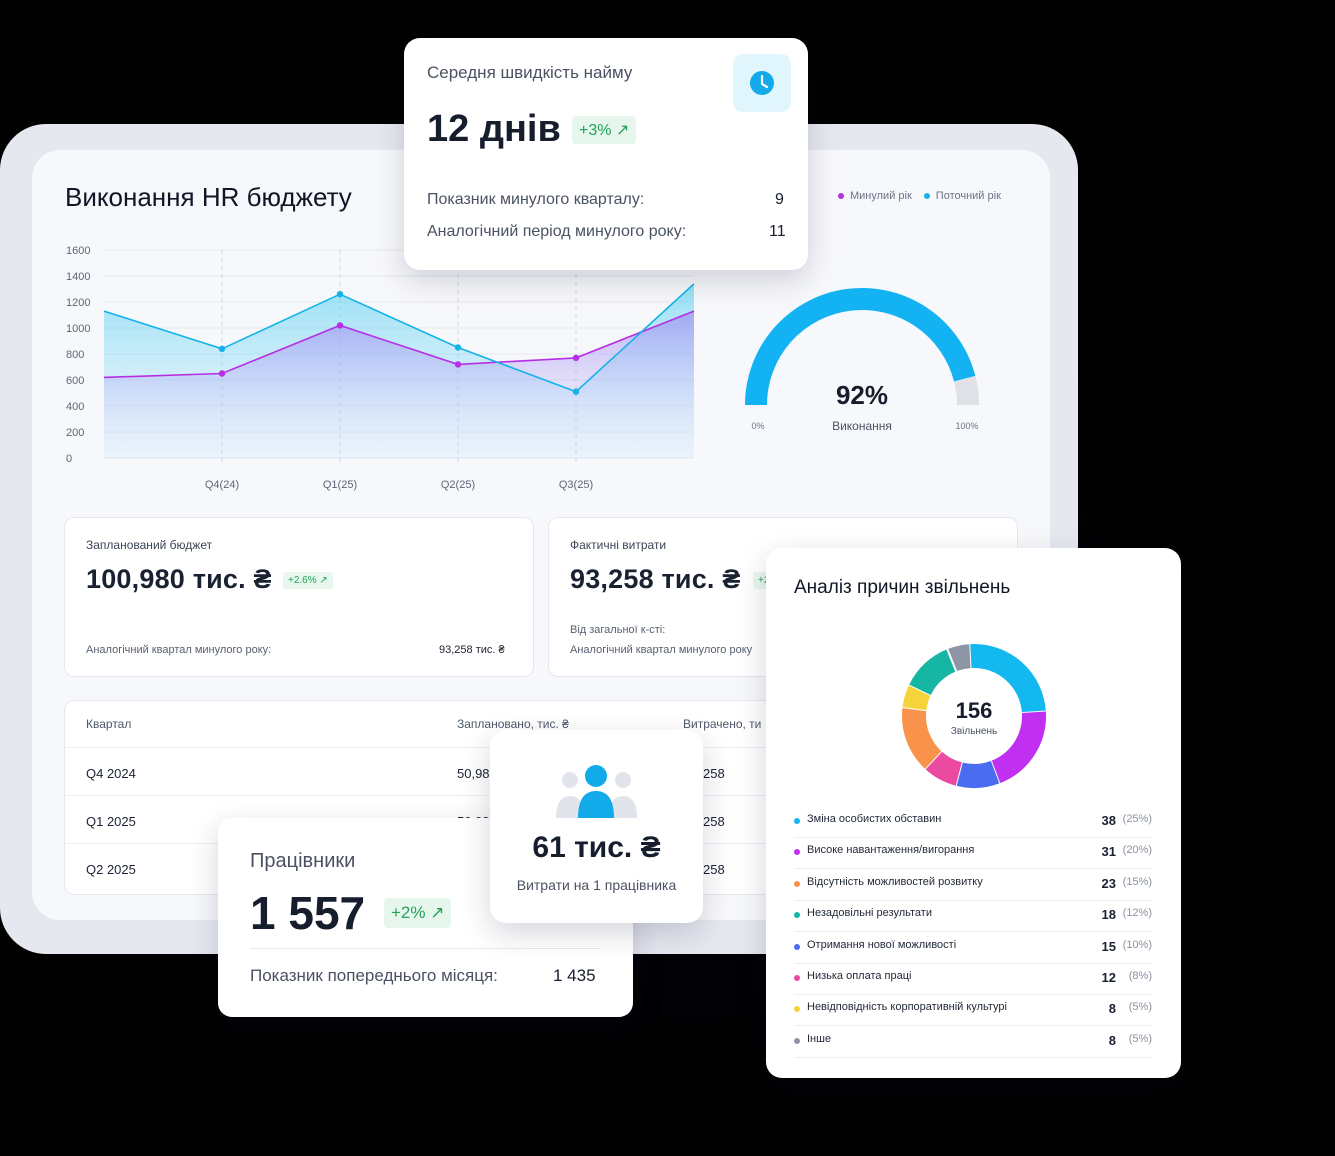 The width and height of the screenshot is (1335, 1156). I want to click on workers-value: 1 557, so click(308, 913).